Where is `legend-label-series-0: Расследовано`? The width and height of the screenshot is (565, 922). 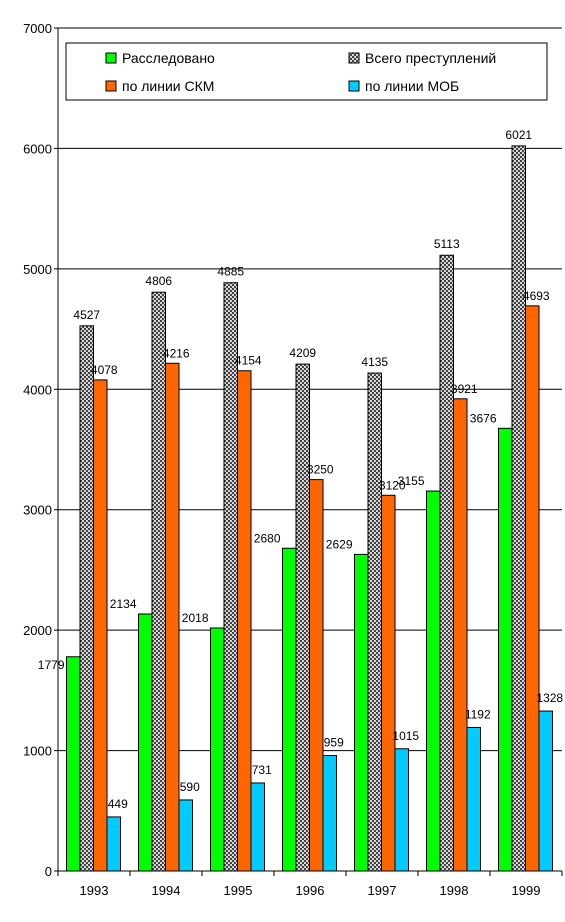 legend-label-series-0: Расследовано is located at coordinates (168, 58).